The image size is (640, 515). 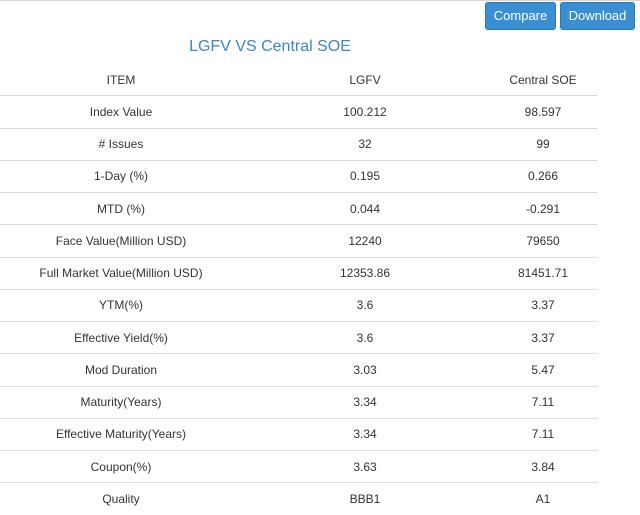 I want to click on table-row: Face Value(Million USD) 12240 79650, so click(x=299, y=241).